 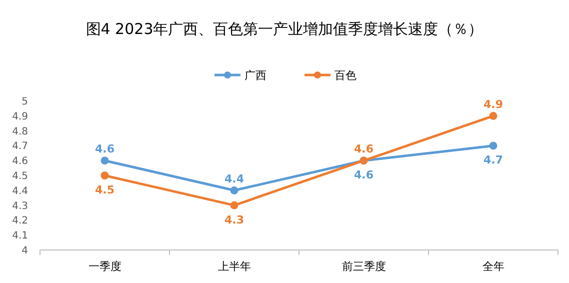 I want to click on data-label: 4.4, so click(x=234, y=179).